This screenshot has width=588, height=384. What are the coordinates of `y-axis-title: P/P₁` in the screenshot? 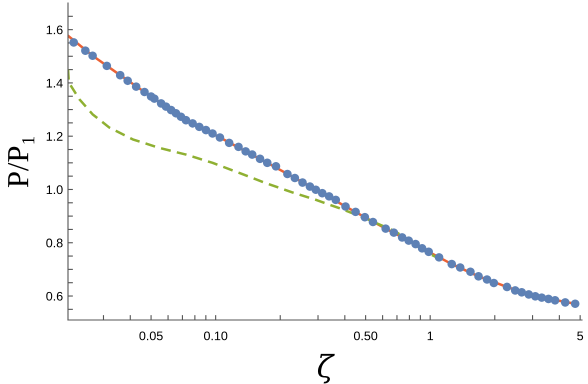 It's located at (21, 162).